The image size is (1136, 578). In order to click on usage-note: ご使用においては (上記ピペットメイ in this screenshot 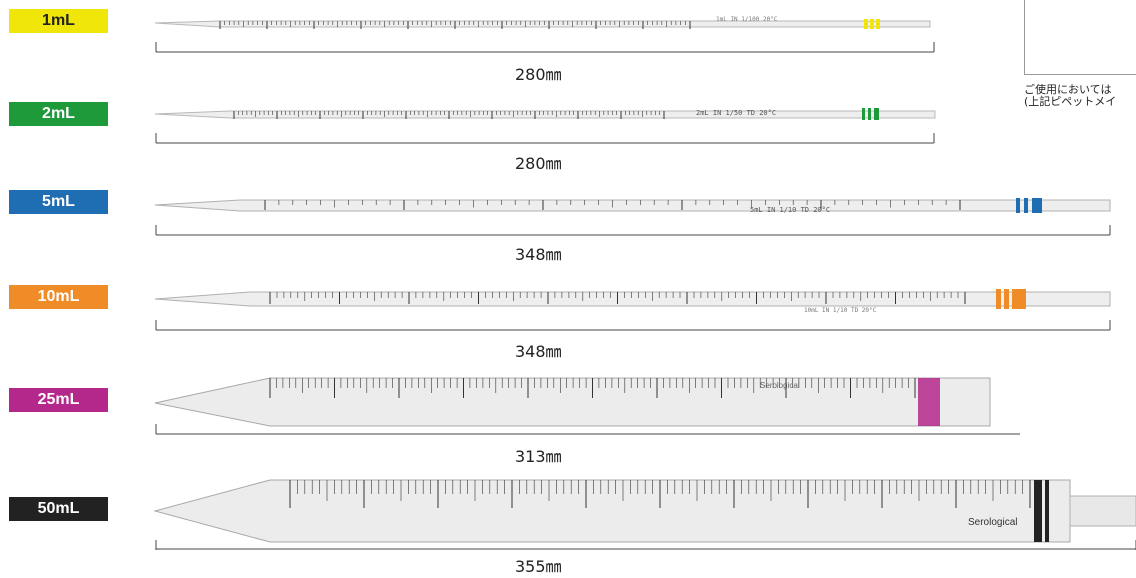, I will do `click(1080, 65)`.